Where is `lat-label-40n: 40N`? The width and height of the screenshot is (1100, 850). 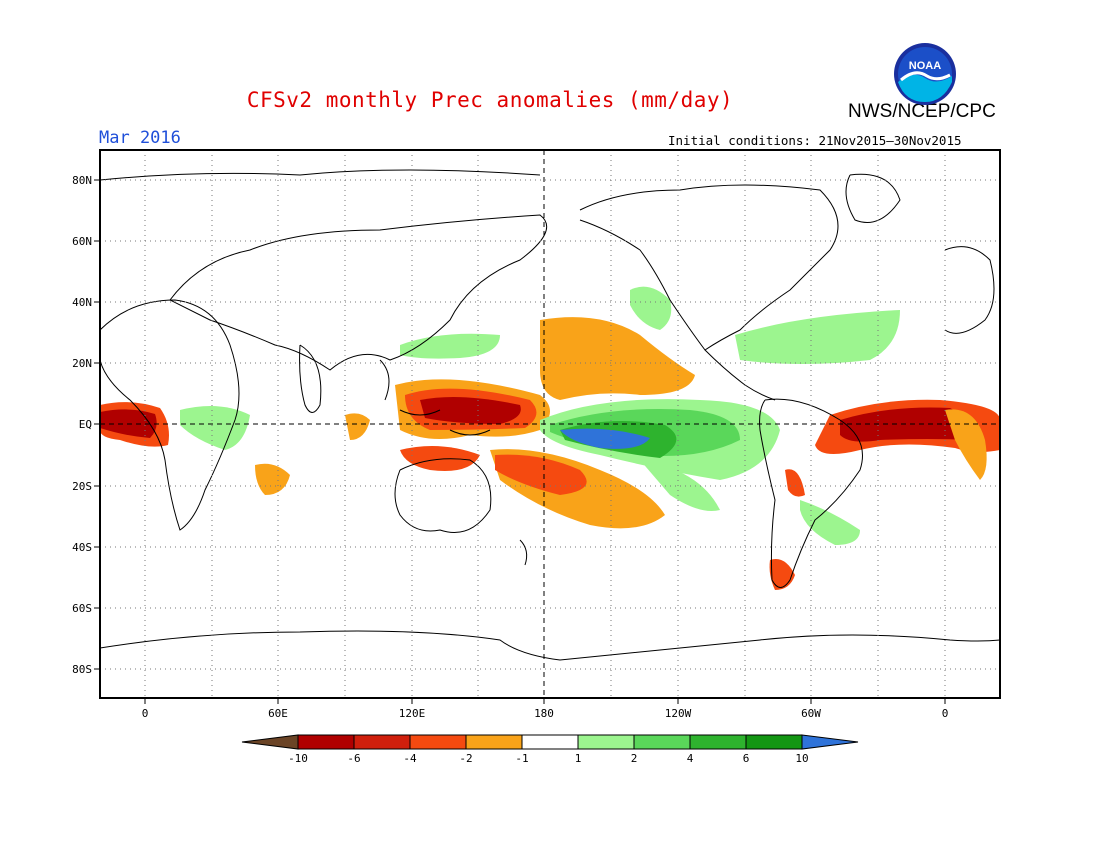
lat-label-40n: 40N is located at coordinates (82, 302).